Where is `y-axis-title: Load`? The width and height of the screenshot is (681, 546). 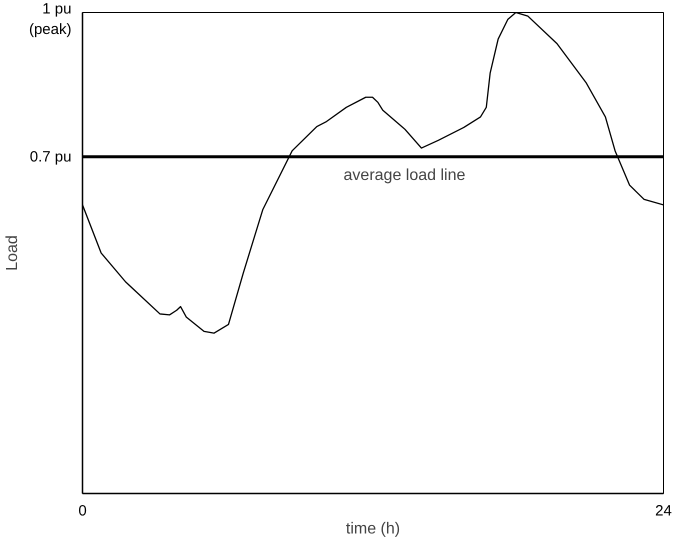
y-axis-title: Load is located at coordinates (12, 253).